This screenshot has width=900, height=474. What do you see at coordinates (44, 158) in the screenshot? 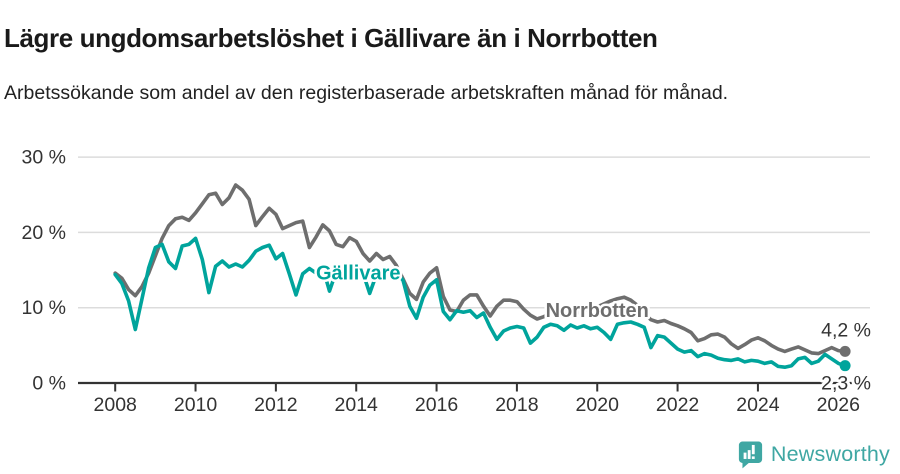
I see `y-axis-tick-label: 30 %` at bounding box center [44, 158].